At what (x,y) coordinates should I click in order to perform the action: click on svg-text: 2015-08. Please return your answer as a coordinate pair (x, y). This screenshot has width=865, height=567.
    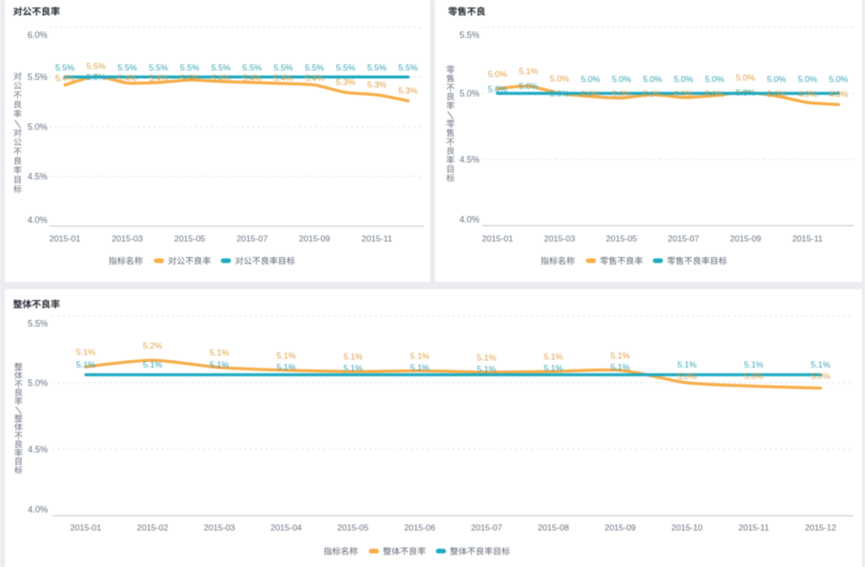
    Looking at the image, I should click on (553, 528).